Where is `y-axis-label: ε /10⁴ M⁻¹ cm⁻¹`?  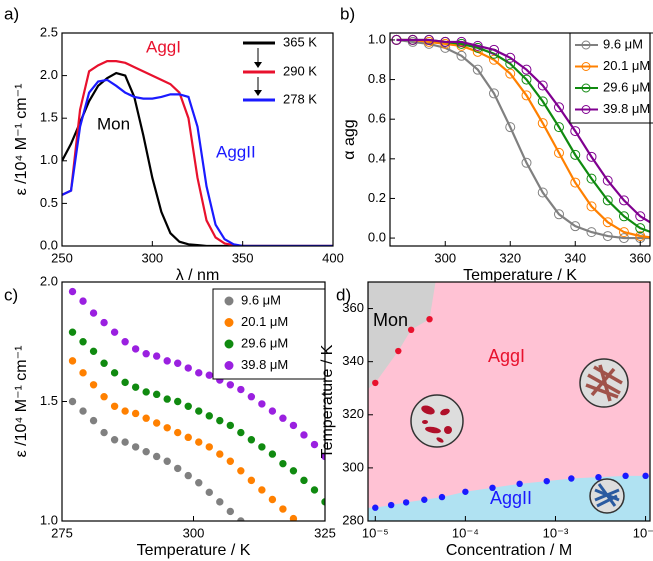 y-axis-label: ε /10⁴ M⁻¹ cm⁻¹ is located at coordinates (21, 402).